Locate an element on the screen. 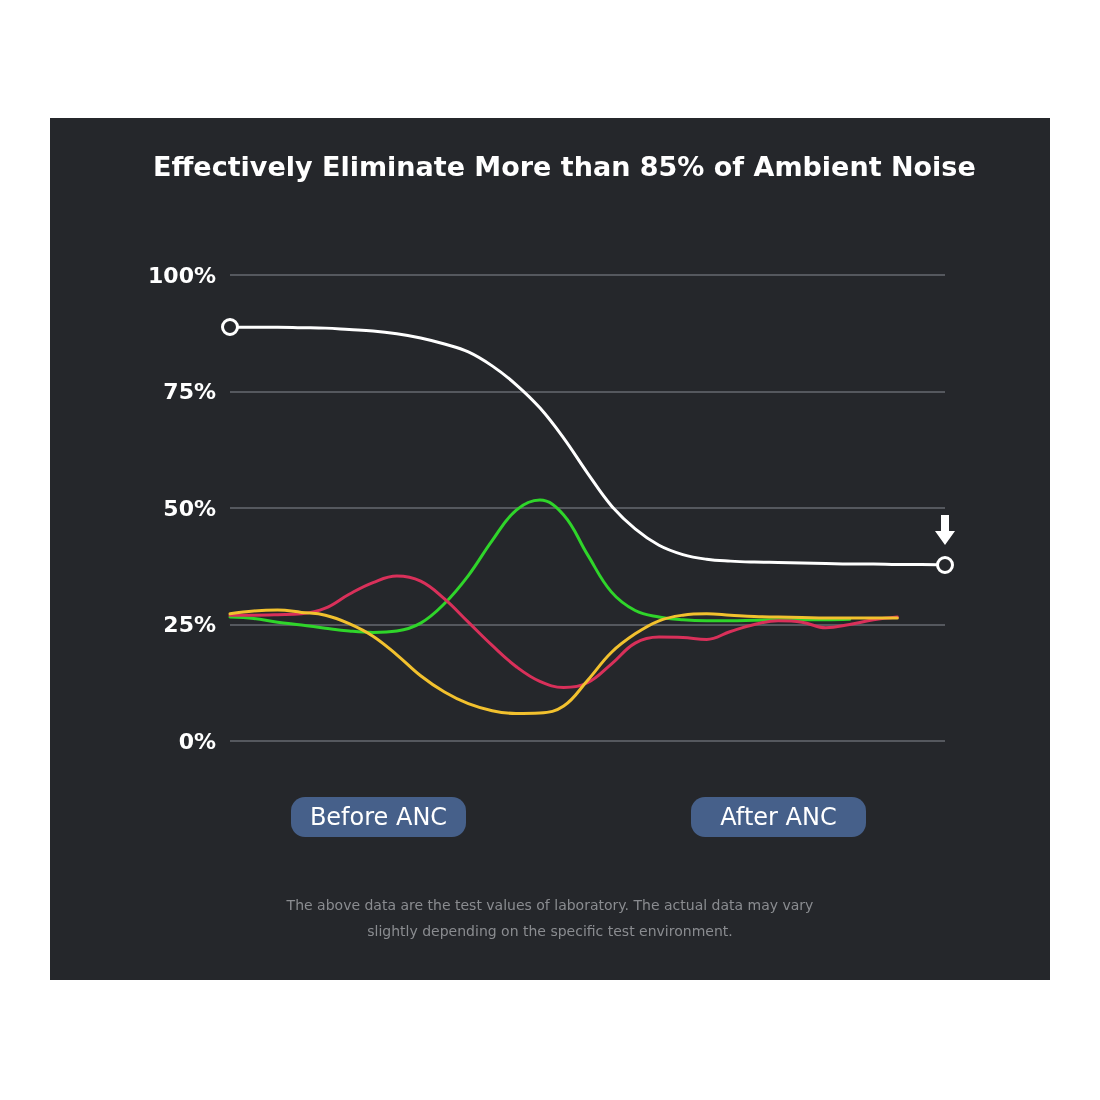 This screenshot has width=1100, height=1100. y-tick-label: 0% is located at coordinates (197, 741).